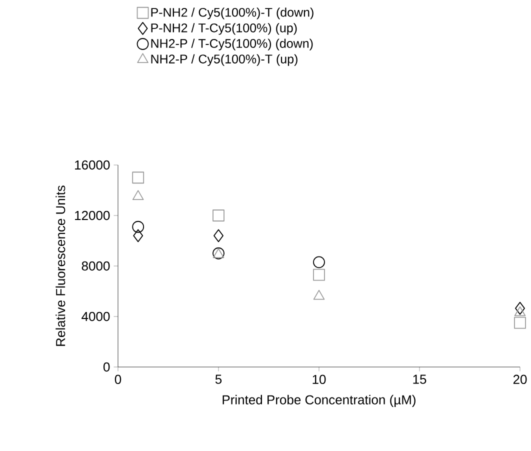  Describe the element at coordinates (419, 379) in the screenshot. I see `x-tick-label: 15` at that location.